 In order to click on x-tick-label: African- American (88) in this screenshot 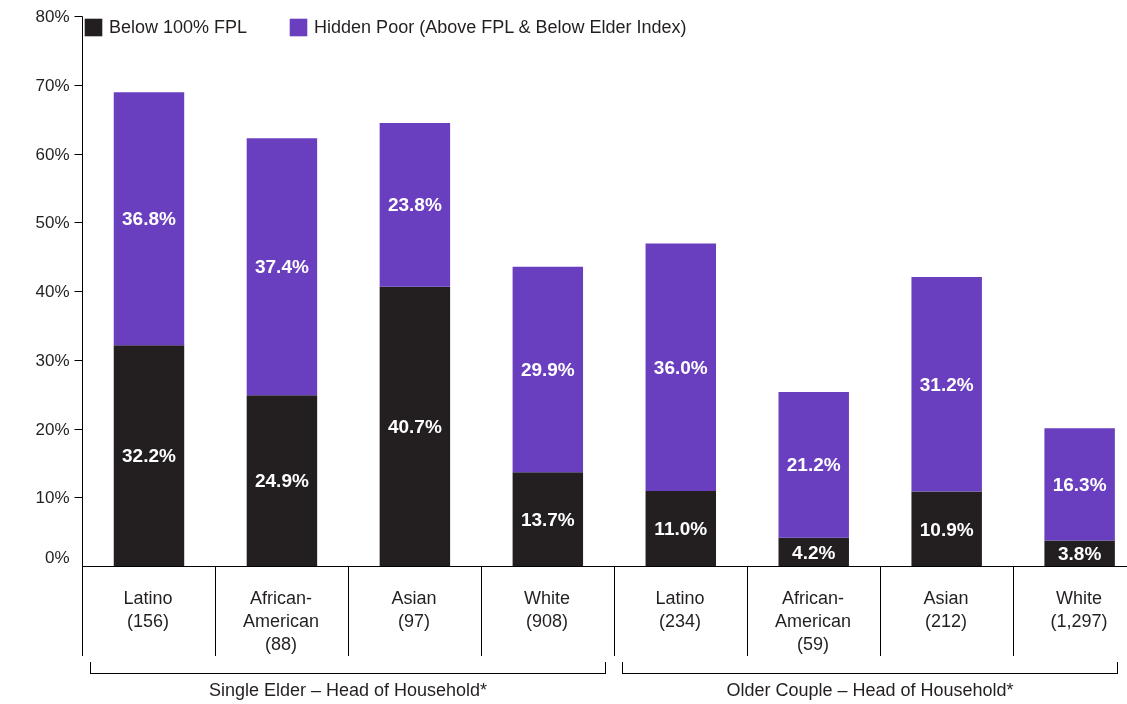, I will do `click(281, 621)`.